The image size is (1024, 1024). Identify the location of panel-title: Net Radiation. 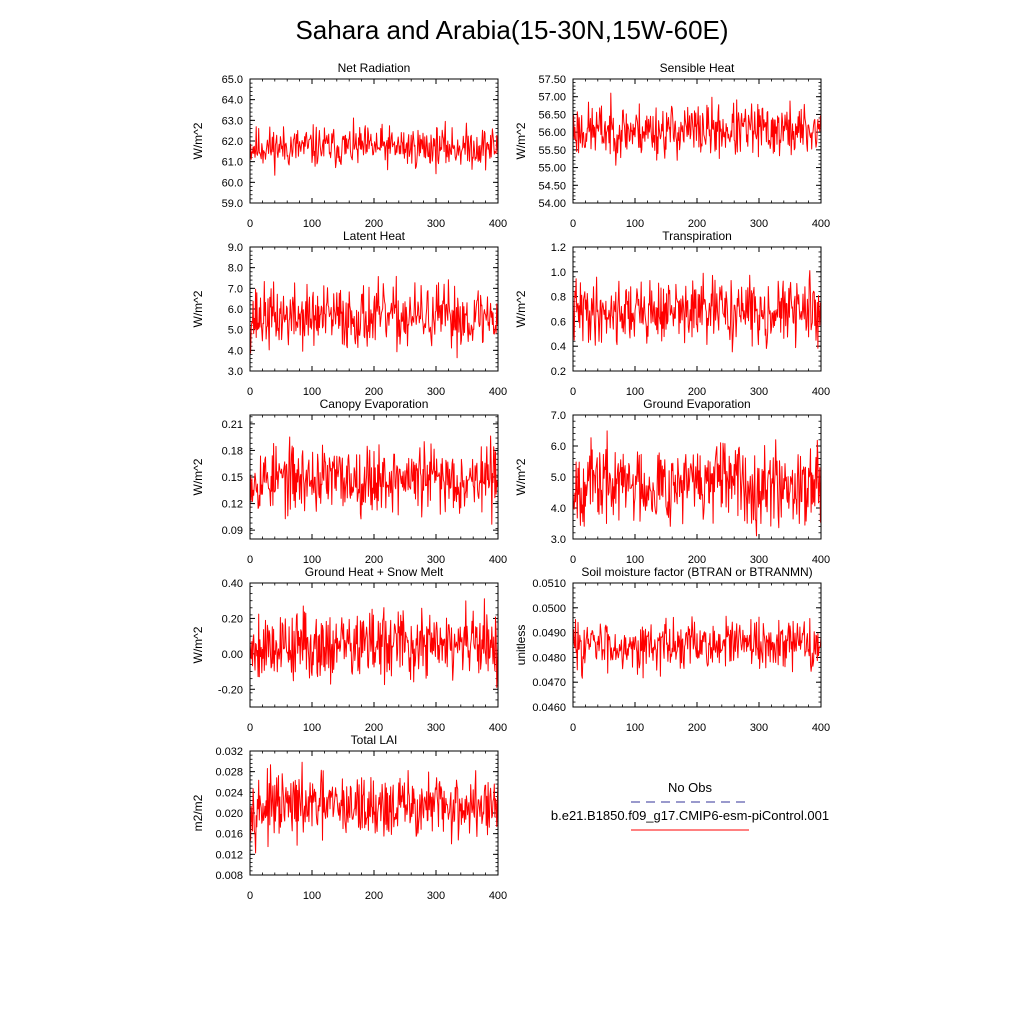
(374, 68).